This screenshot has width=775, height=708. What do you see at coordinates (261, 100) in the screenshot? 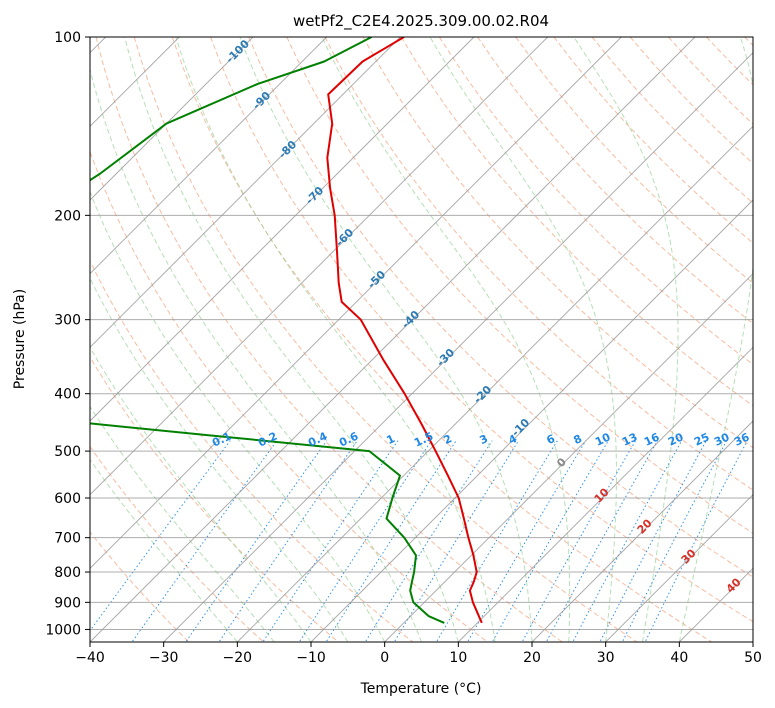
I see `dry-adiabat-label: -90` at bounding box center [261, 100].